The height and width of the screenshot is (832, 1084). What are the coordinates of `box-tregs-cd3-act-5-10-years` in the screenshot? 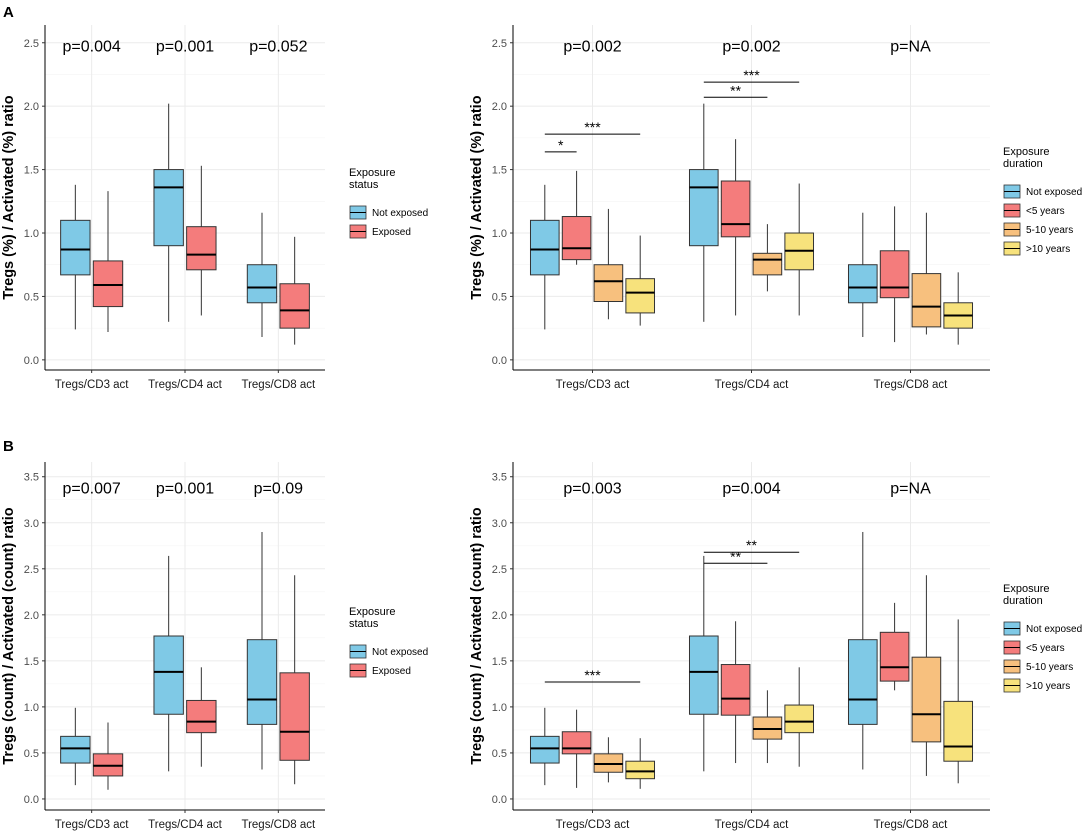 It's located at (608, 760).